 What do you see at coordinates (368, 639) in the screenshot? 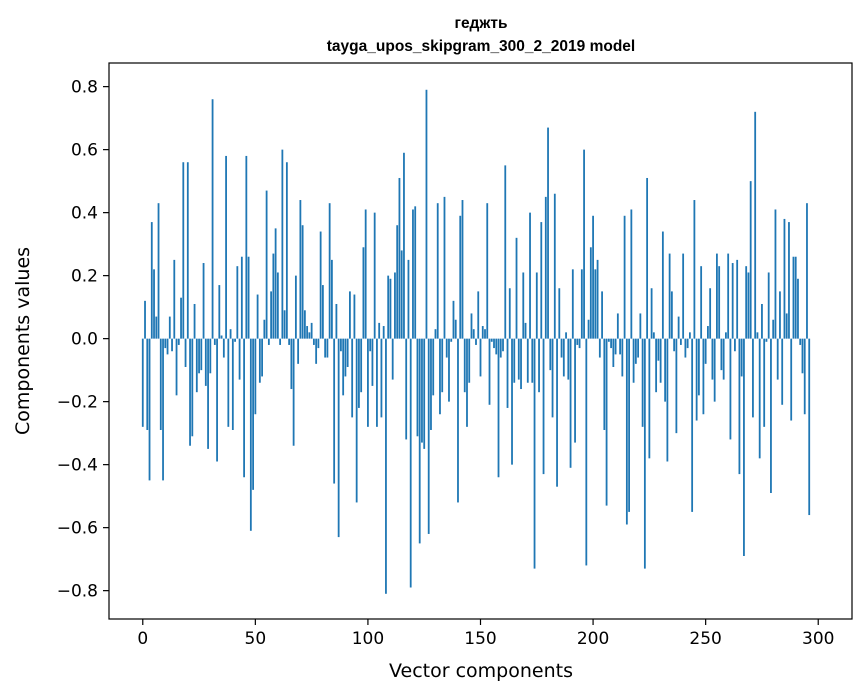
I see `x-tick-label: 100` at bounding box center [368, 639].